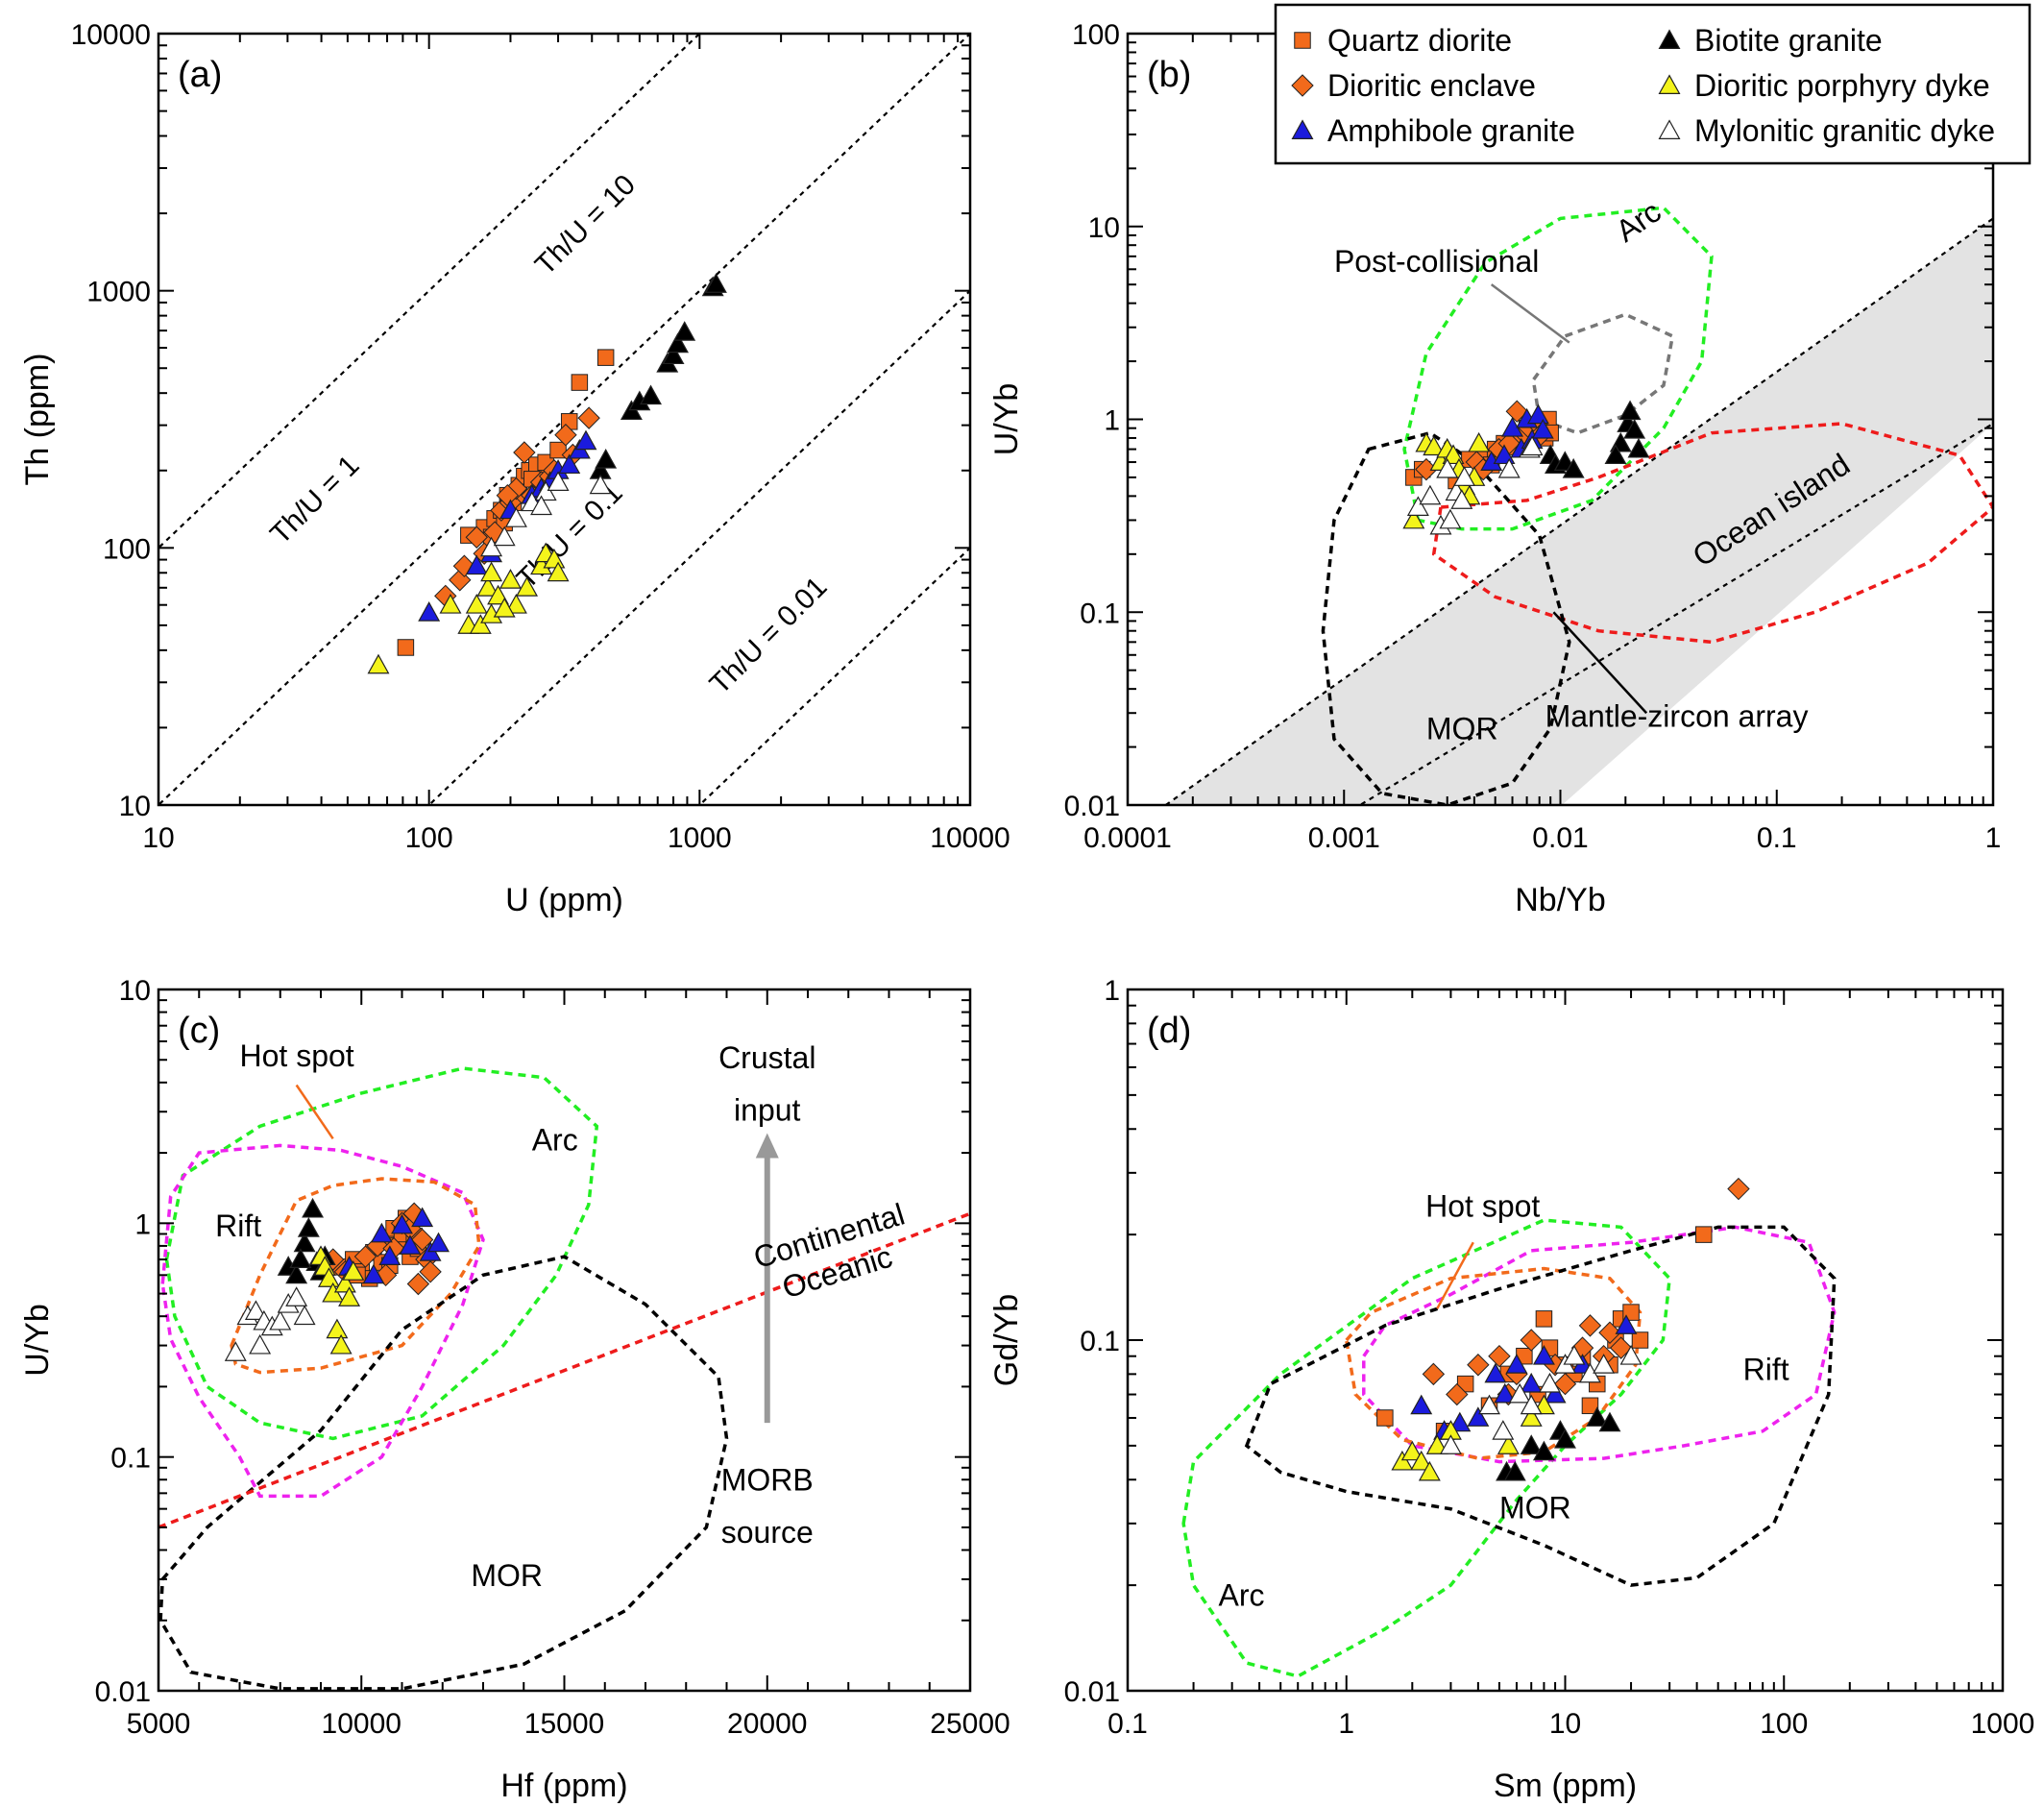 This screenshot has width=2044, height=1807. I want to click on postcollisional-leader-line, so click(1530, 313).